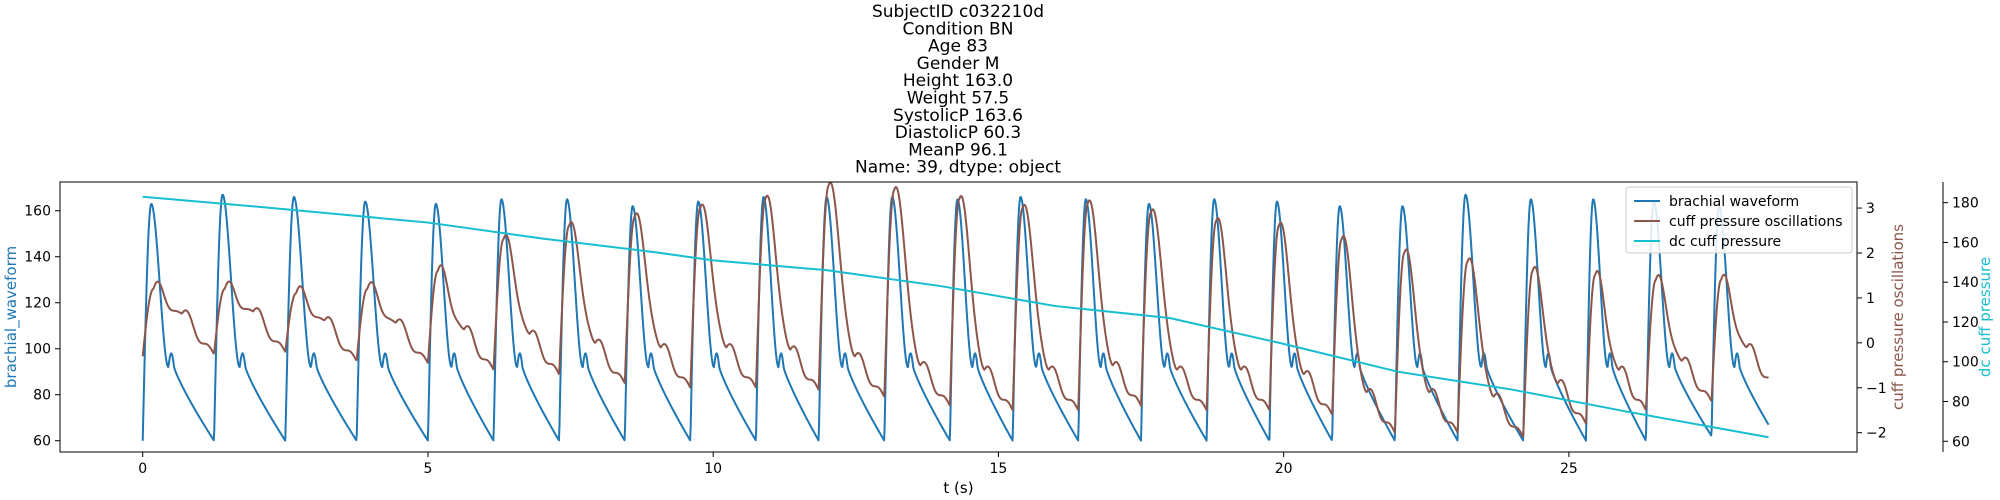  Describe the element at coordinates (958, 12) in the screenshot. I see `title-line: SubjectID c032210d` at that location.